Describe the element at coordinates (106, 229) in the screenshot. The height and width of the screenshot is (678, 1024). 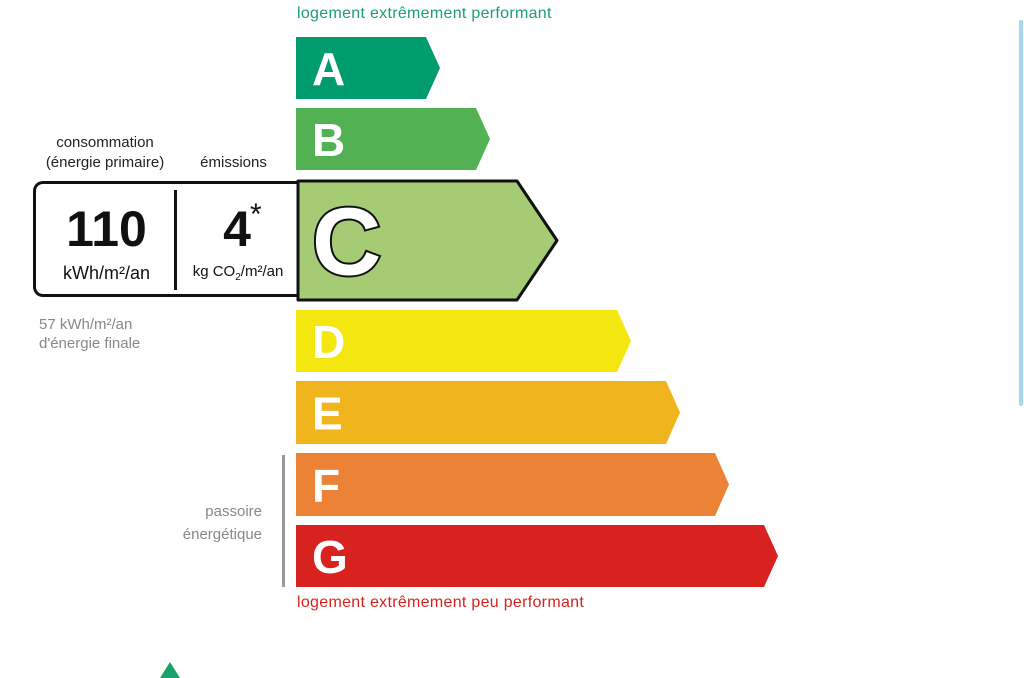
I see `consumption-value: 110` at that location.